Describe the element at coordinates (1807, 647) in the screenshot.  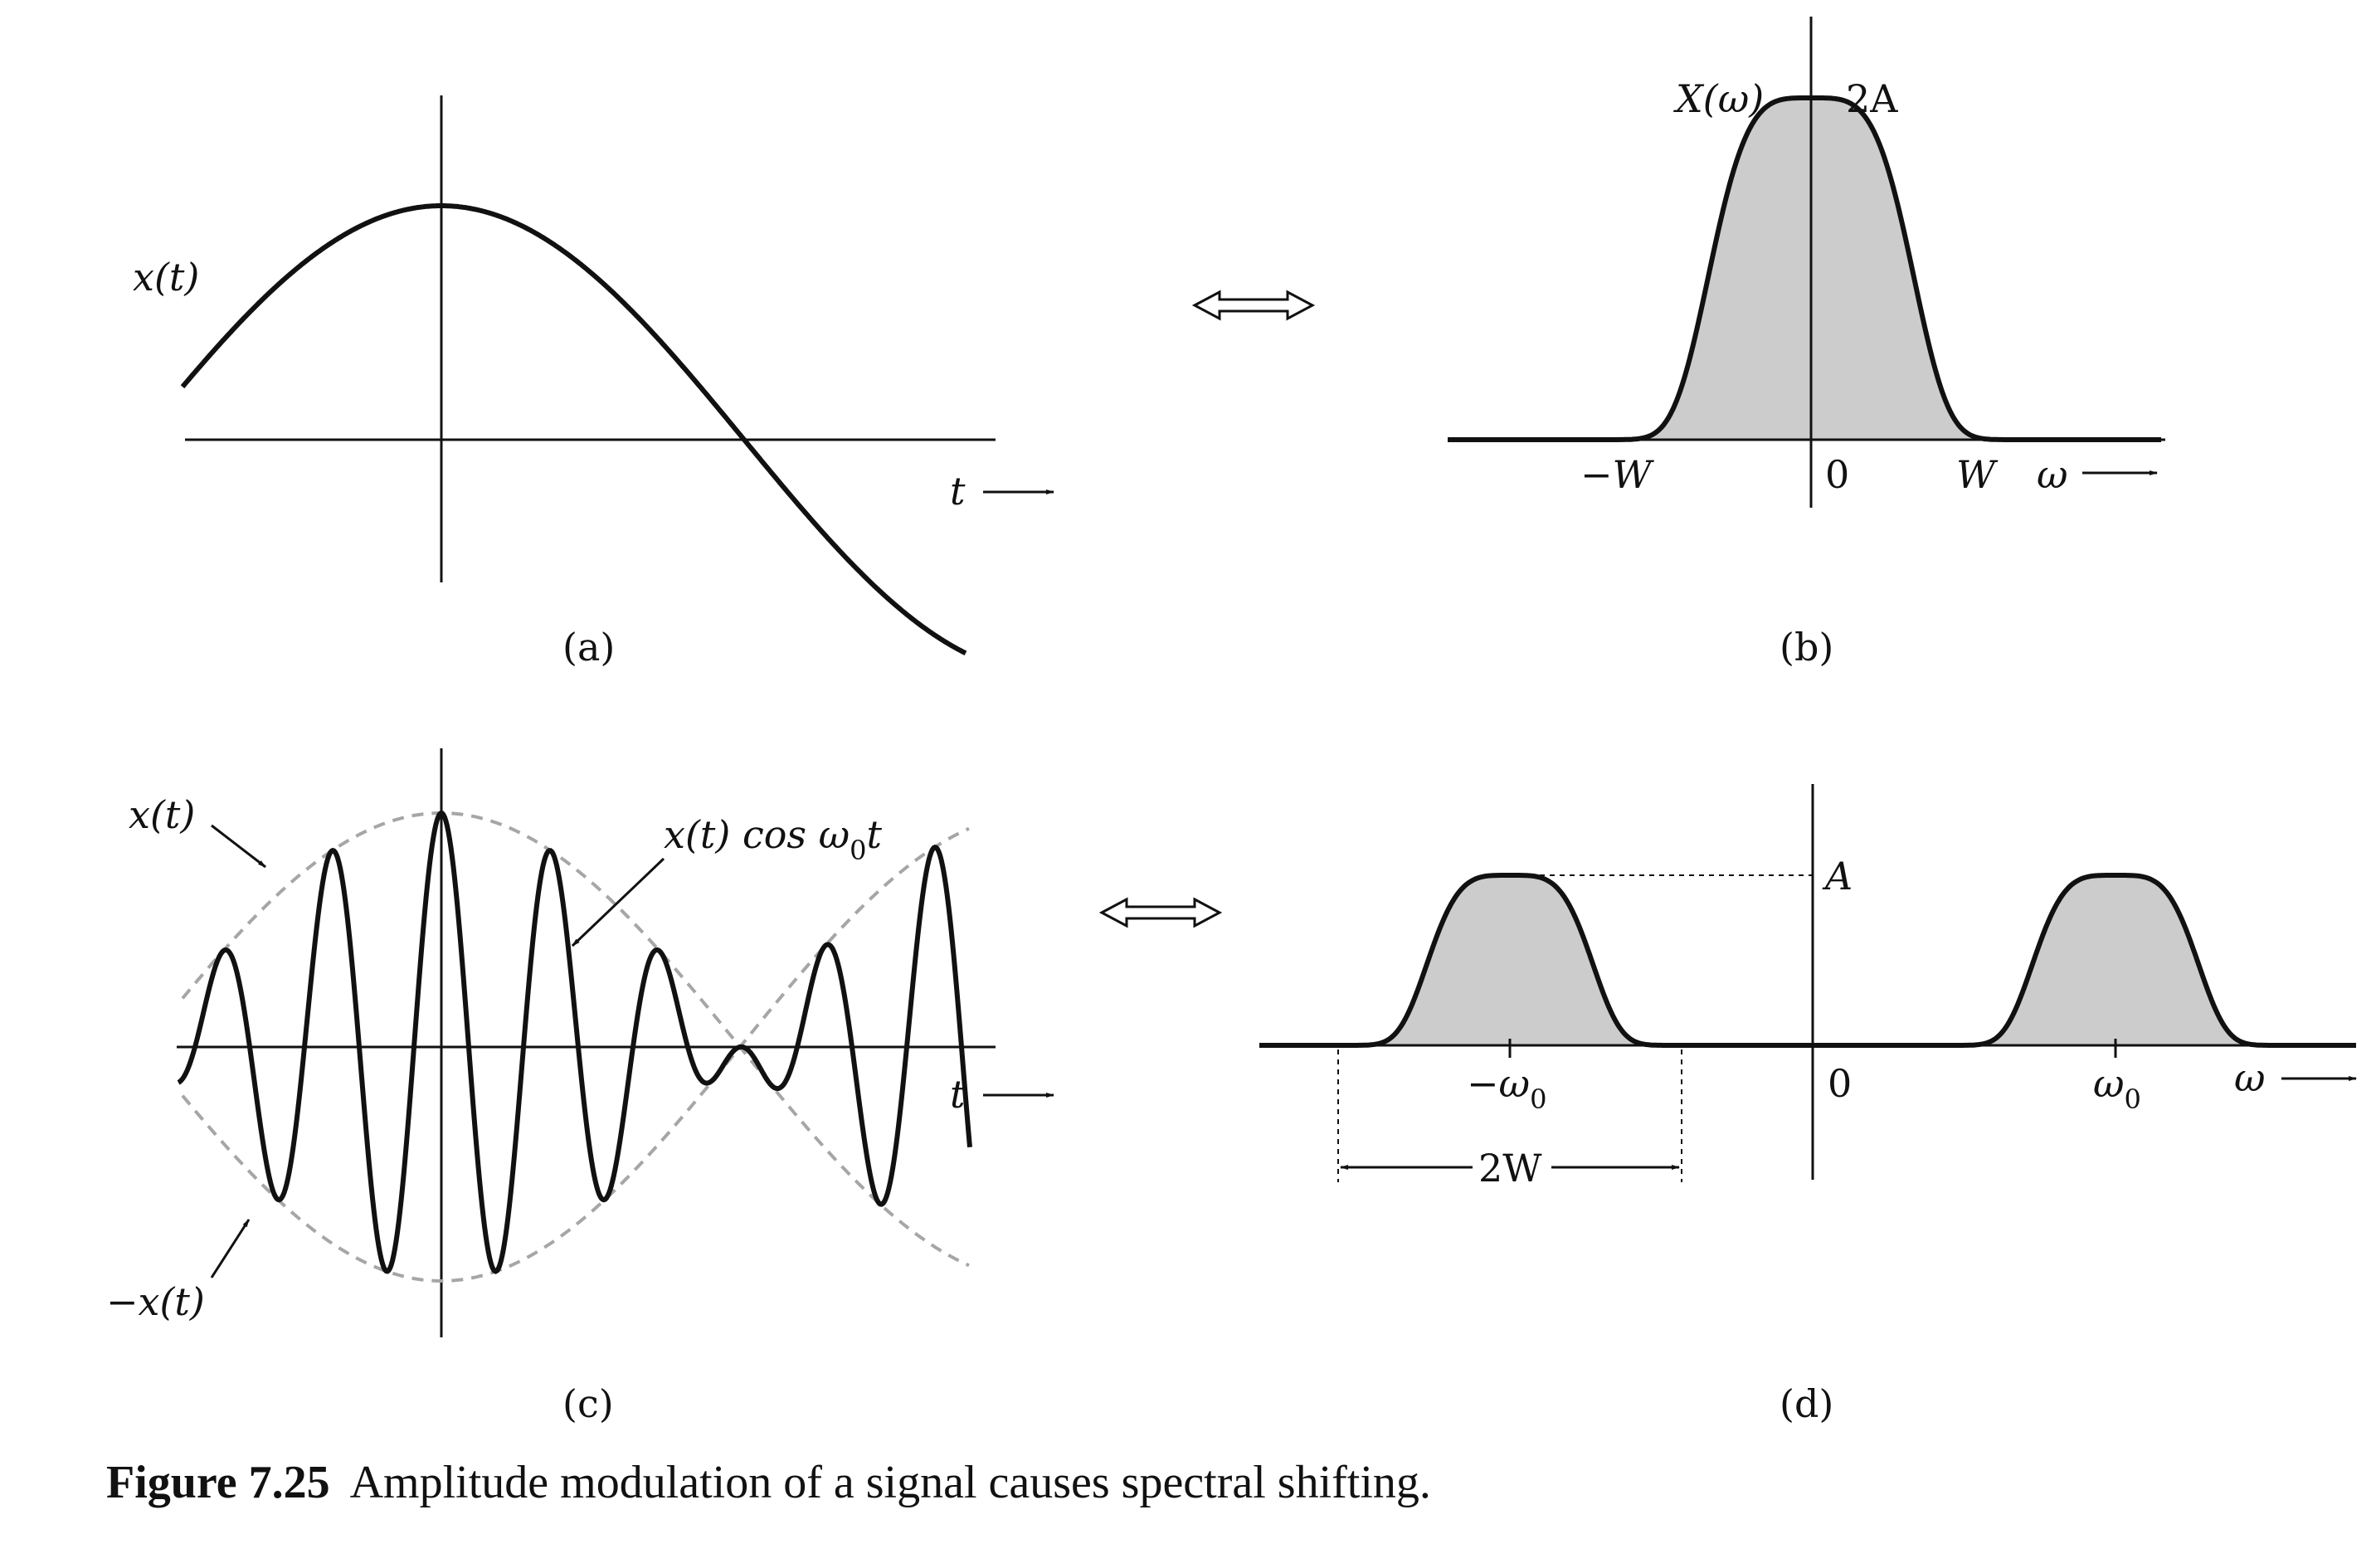
I see `panel-b-tag: (b)` at that location.